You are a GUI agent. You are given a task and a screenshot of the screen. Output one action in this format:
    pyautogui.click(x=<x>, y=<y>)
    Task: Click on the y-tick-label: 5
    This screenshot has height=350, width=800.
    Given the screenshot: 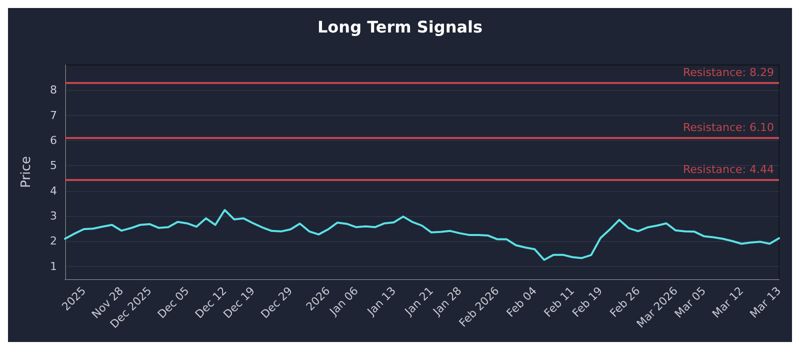 What is the action you would take?
    pyautogui.click(x=53, y=165)
    